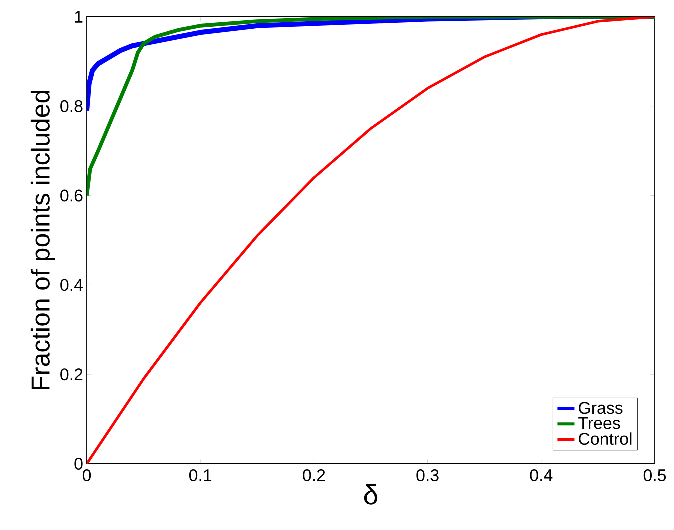 This screenshot has height=530, width=674. I want to click on y-axis-title: Fraction of points included, so click(43, 240).